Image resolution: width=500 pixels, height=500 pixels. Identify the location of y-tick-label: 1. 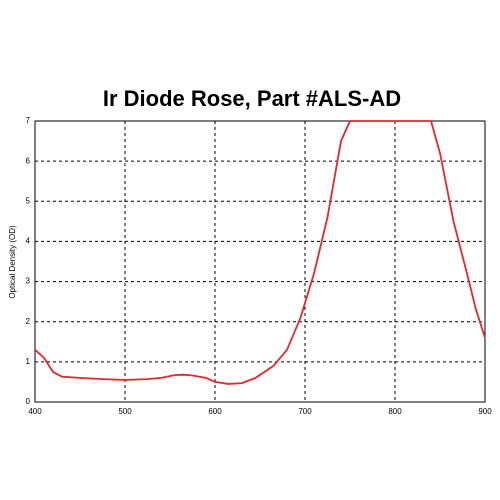
(28, 361).